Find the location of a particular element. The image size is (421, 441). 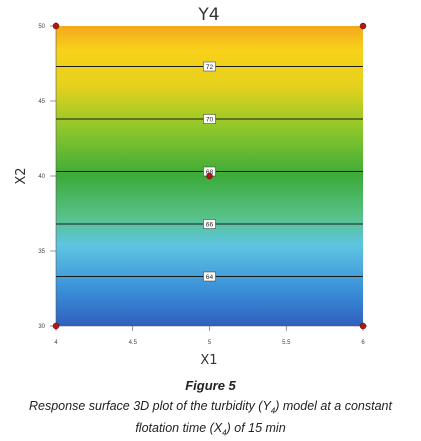

x-tick-label: 6 is located at coordinates (363, 343).